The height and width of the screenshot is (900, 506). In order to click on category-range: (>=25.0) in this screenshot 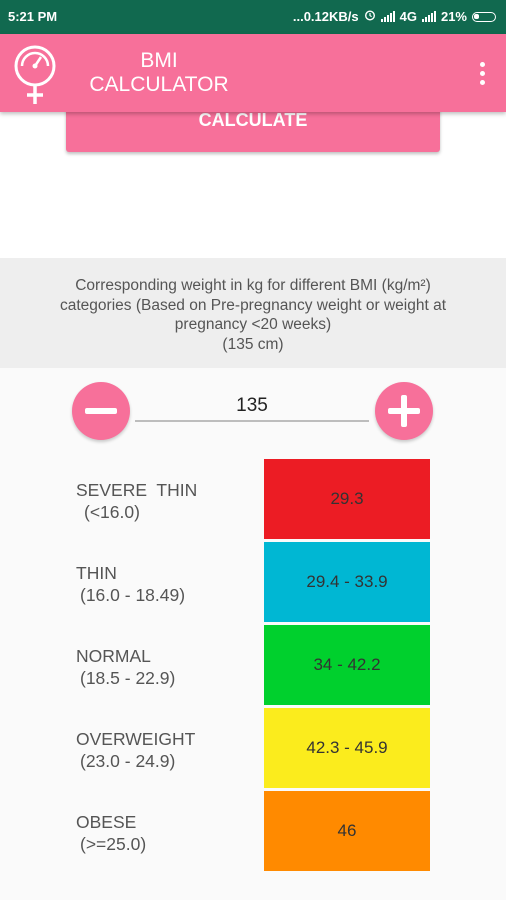, I will do `click(113, 844)`.